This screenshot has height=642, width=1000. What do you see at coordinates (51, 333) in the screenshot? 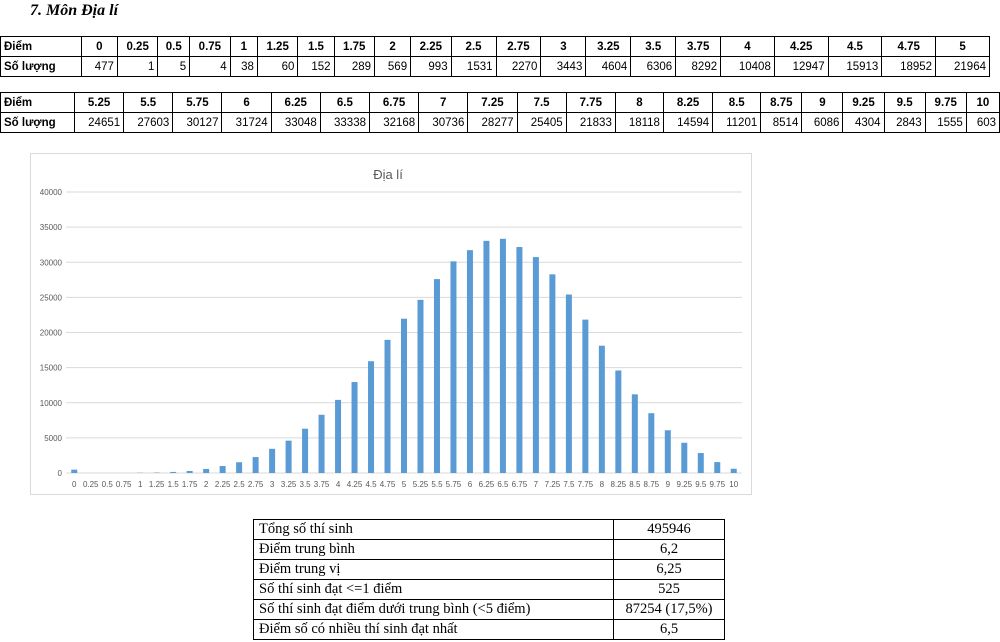
I see `y-tick-label: 20000` at bounding box center [51, 333].